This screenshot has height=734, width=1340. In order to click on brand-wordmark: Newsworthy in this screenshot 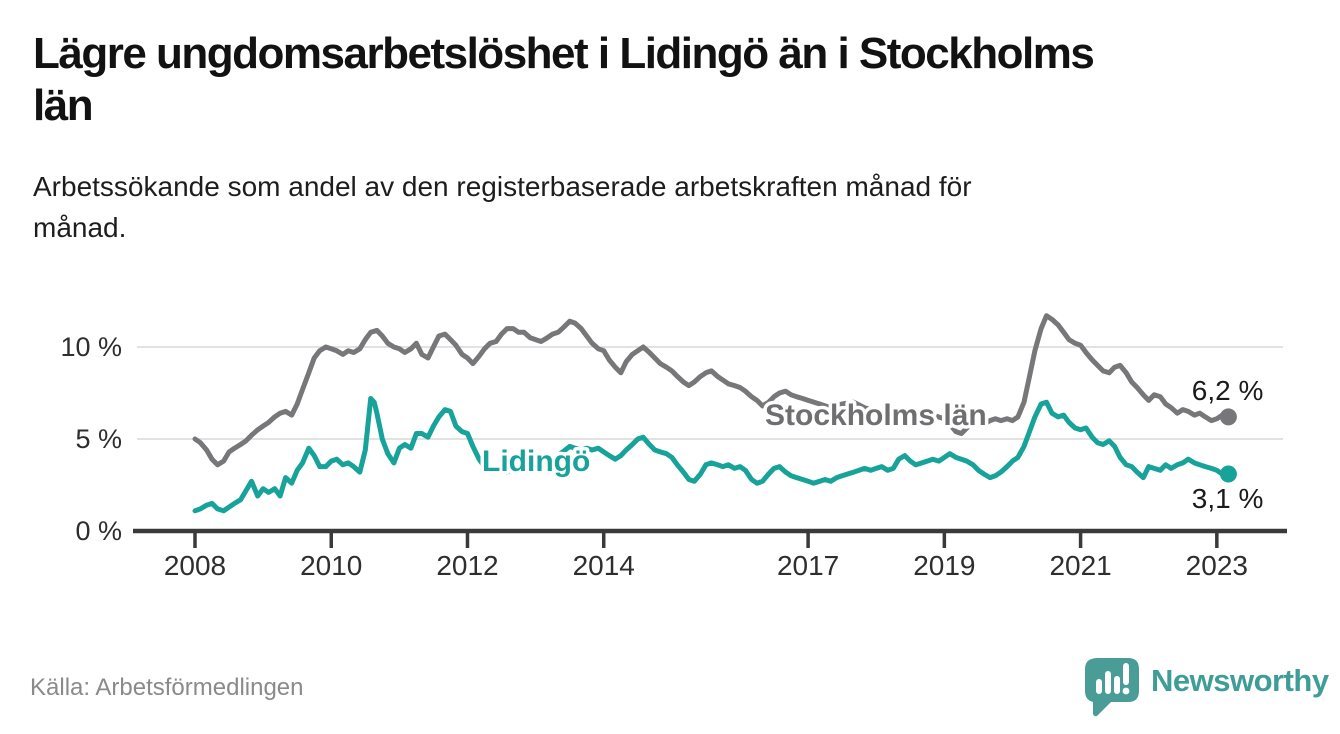, I will do `click(1240, 680)`.